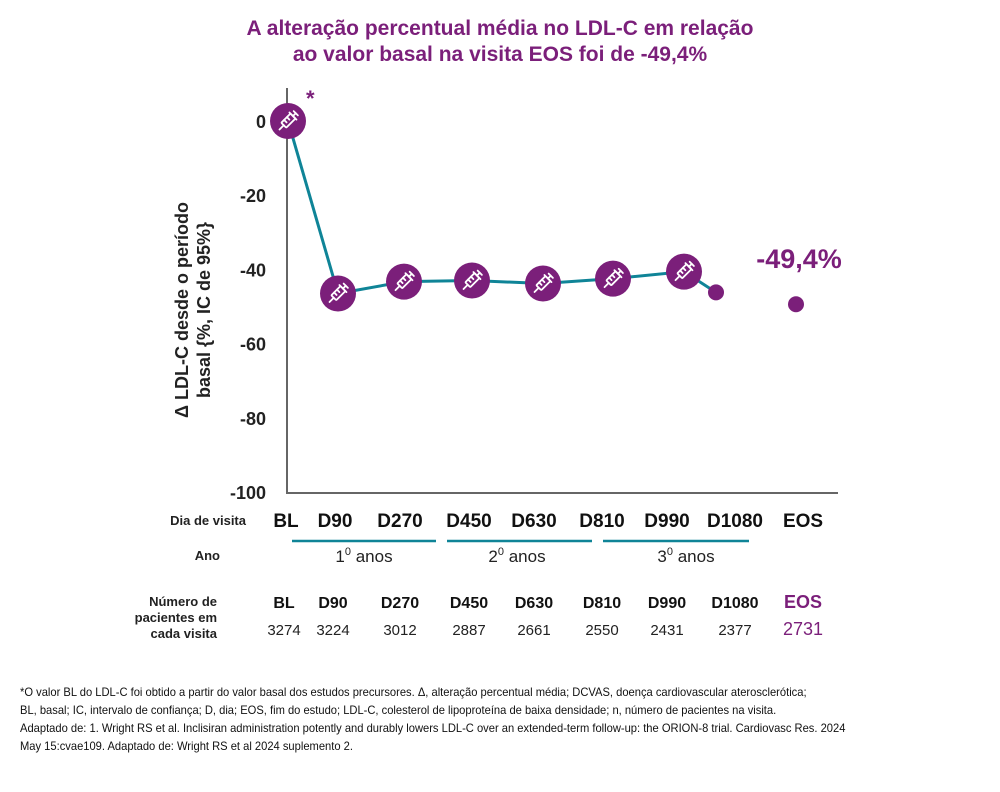  Describe the element at coordinates (468, 521) in the screenshot. I see `x-tick-label: D450` at that location.